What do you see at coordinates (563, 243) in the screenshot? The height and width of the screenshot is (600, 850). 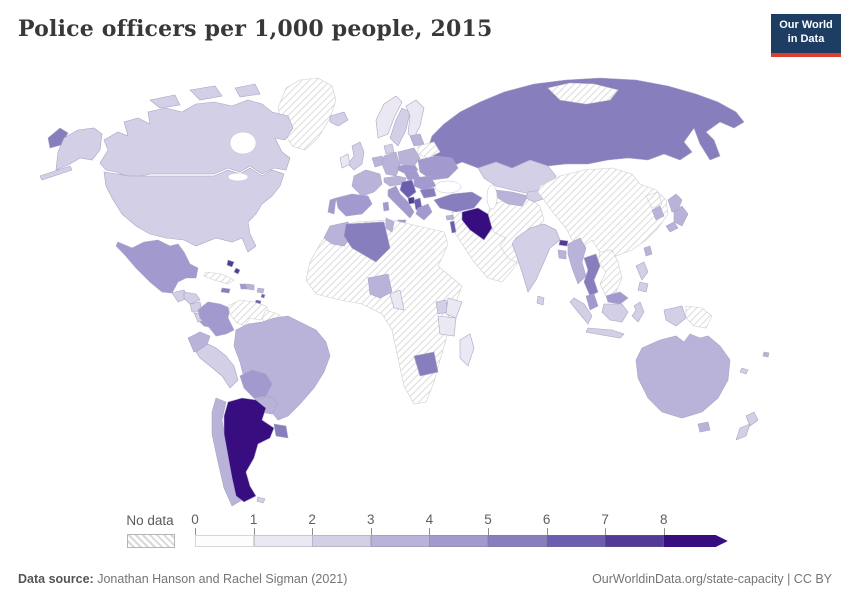 I see `country-bhutan` at bounding box center [563, 243].